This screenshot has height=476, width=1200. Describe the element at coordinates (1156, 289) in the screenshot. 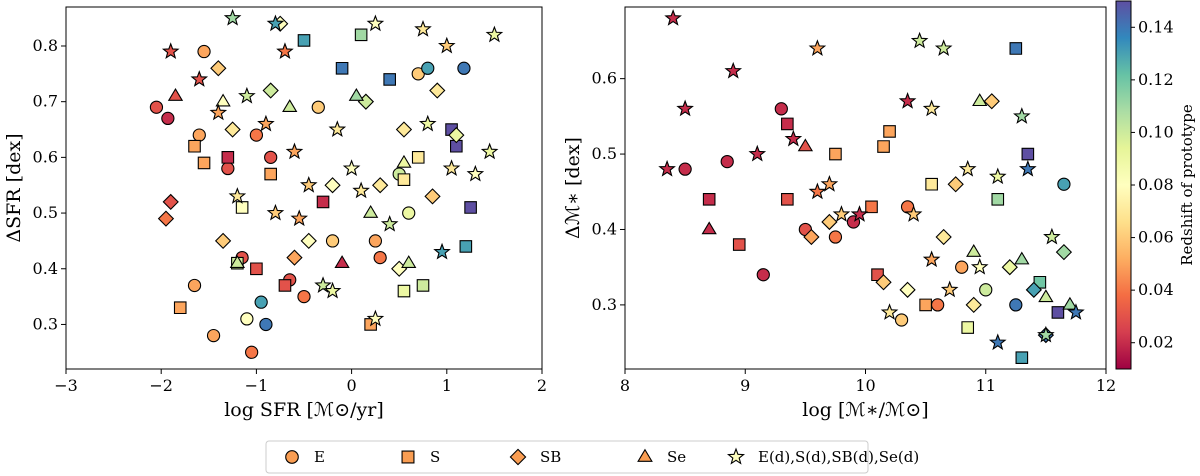

I see `colorbar-tick-label: 0.04` at that location.